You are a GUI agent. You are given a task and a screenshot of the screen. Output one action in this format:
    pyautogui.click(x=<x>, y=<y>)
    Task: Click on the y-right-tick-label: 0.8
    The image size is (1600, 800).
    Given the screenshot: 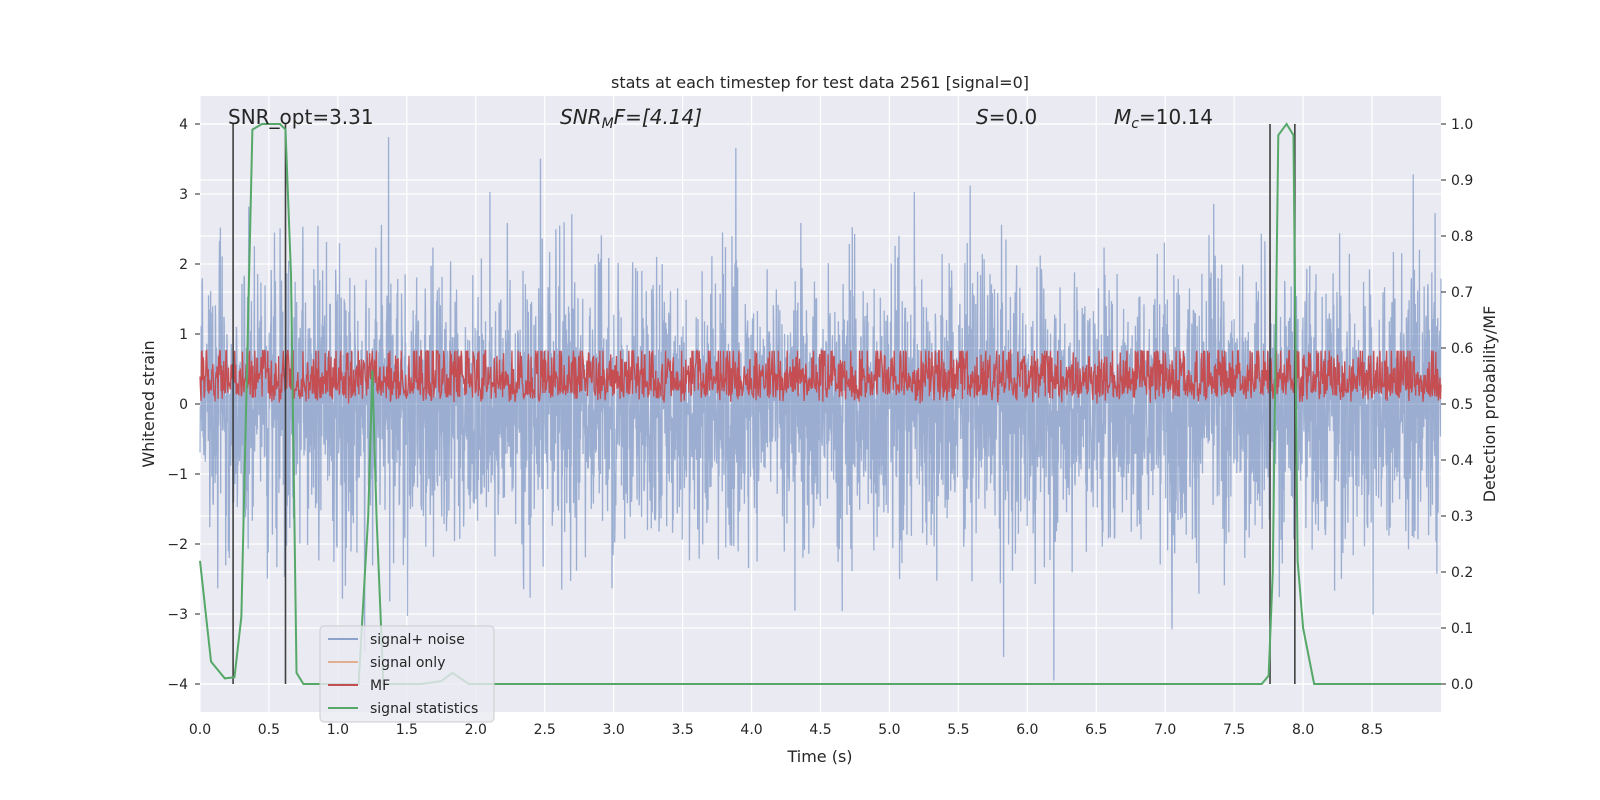 What is the action you would take?
    pyautogui.click(x=1462, y=237)
    